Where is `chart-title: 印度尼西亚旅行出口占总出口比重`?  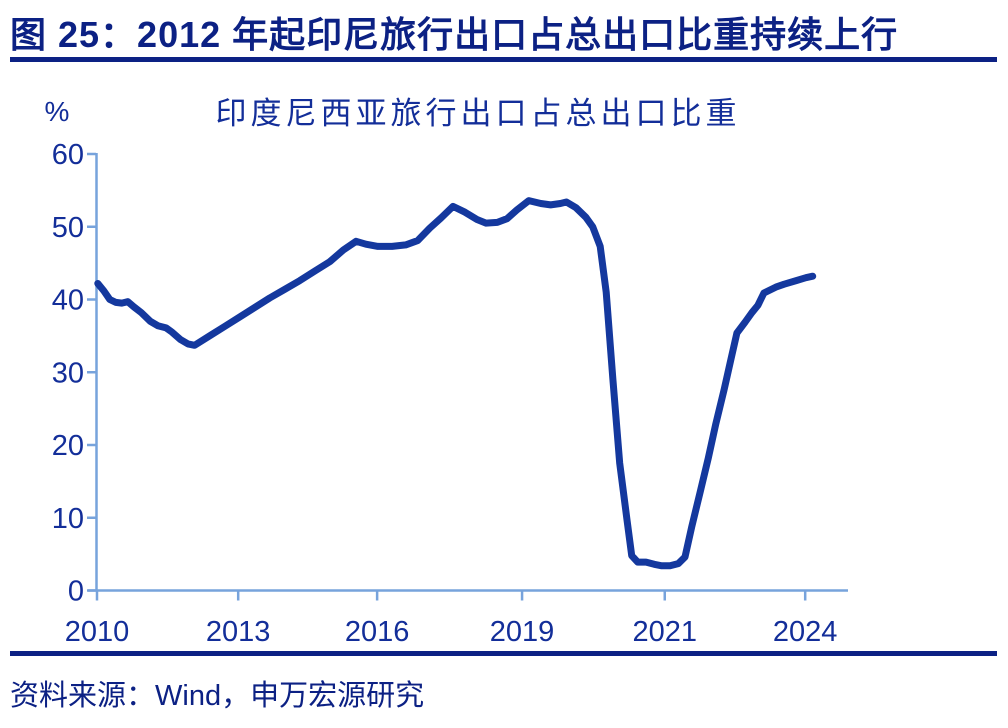
chart-title: 印度尼西亚旅行出口占总出口比重 is located at coordinates (478, 113).